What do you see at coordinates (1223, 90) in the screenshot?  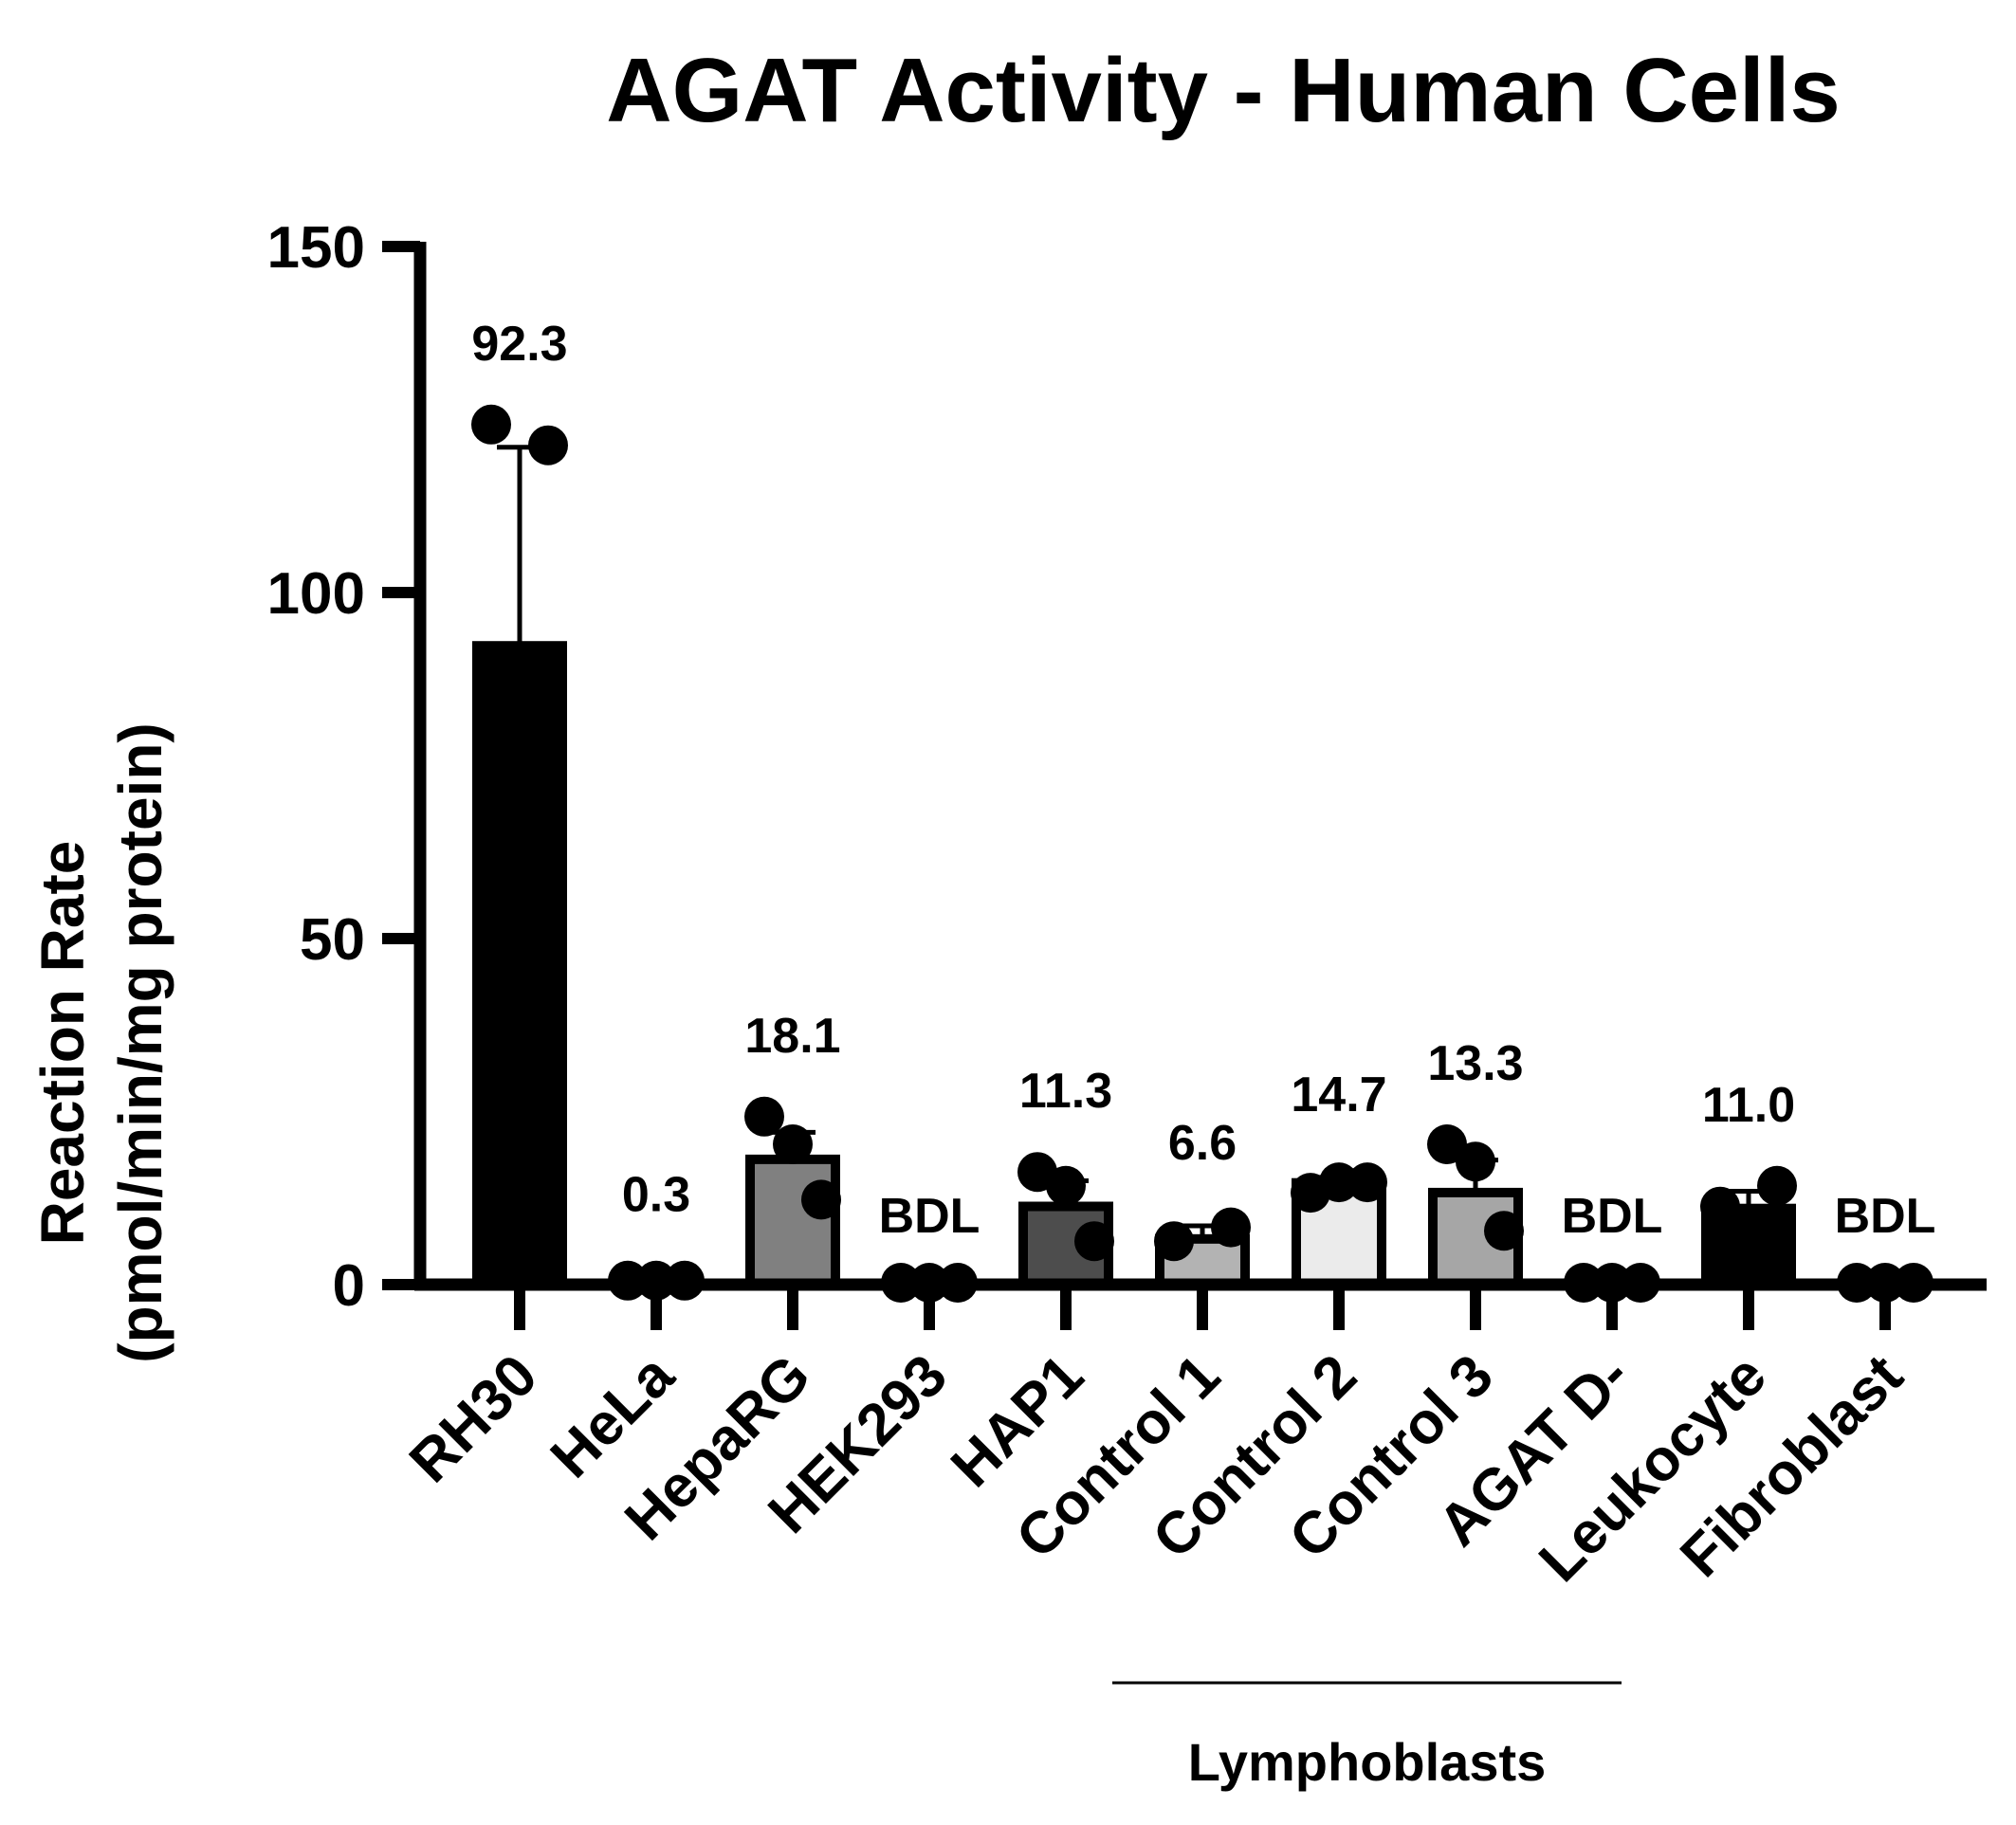 I see `chart-title: AGAT Activity - Human Cells` at bounding box center [1223, 90].